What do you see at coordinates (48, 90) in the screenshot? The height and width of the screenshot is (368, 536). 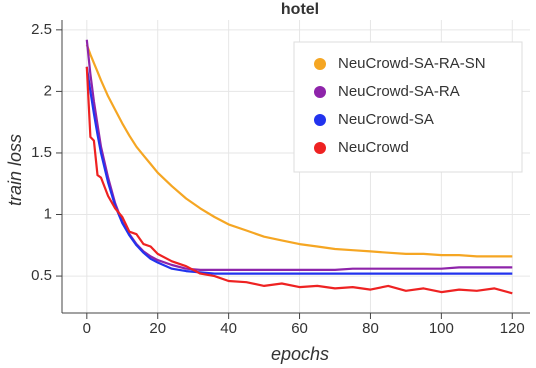 I see `y-tick-label: 2` at bounding box center [48, 90].